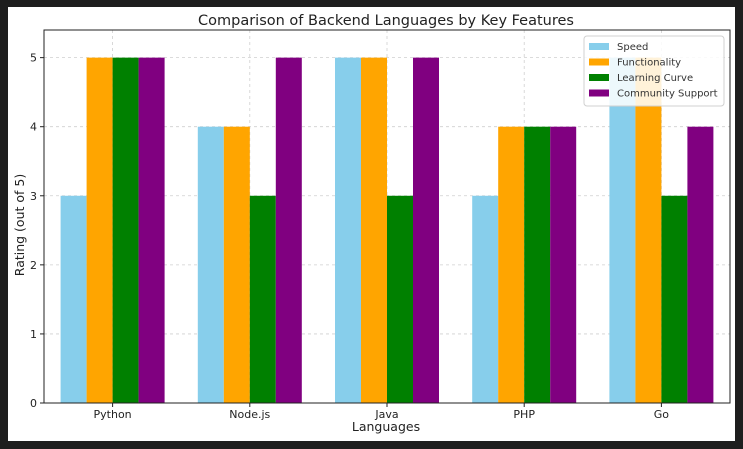  I want to click on bar-functionality-java, so click(374, 230).